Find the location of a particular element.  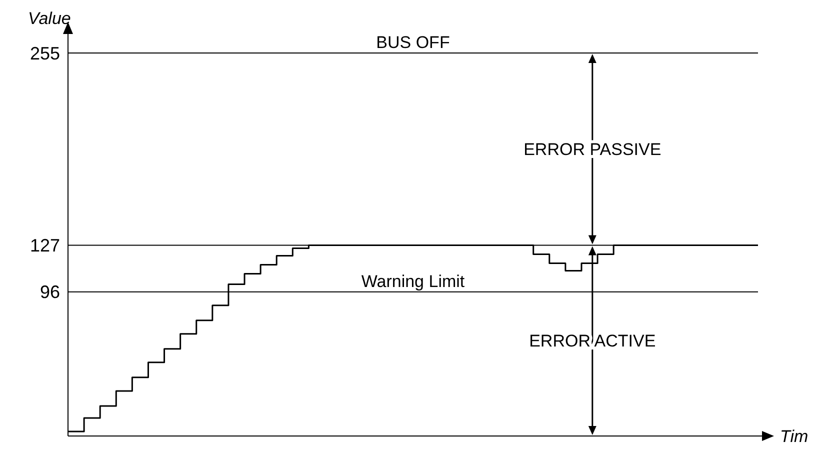

y-tick-label: 96 is located at coordinates (50, 292).